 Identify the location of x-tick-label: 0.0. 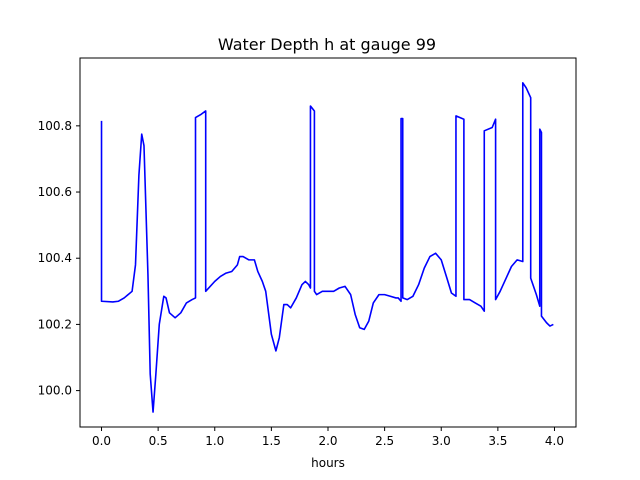
(101, 441).